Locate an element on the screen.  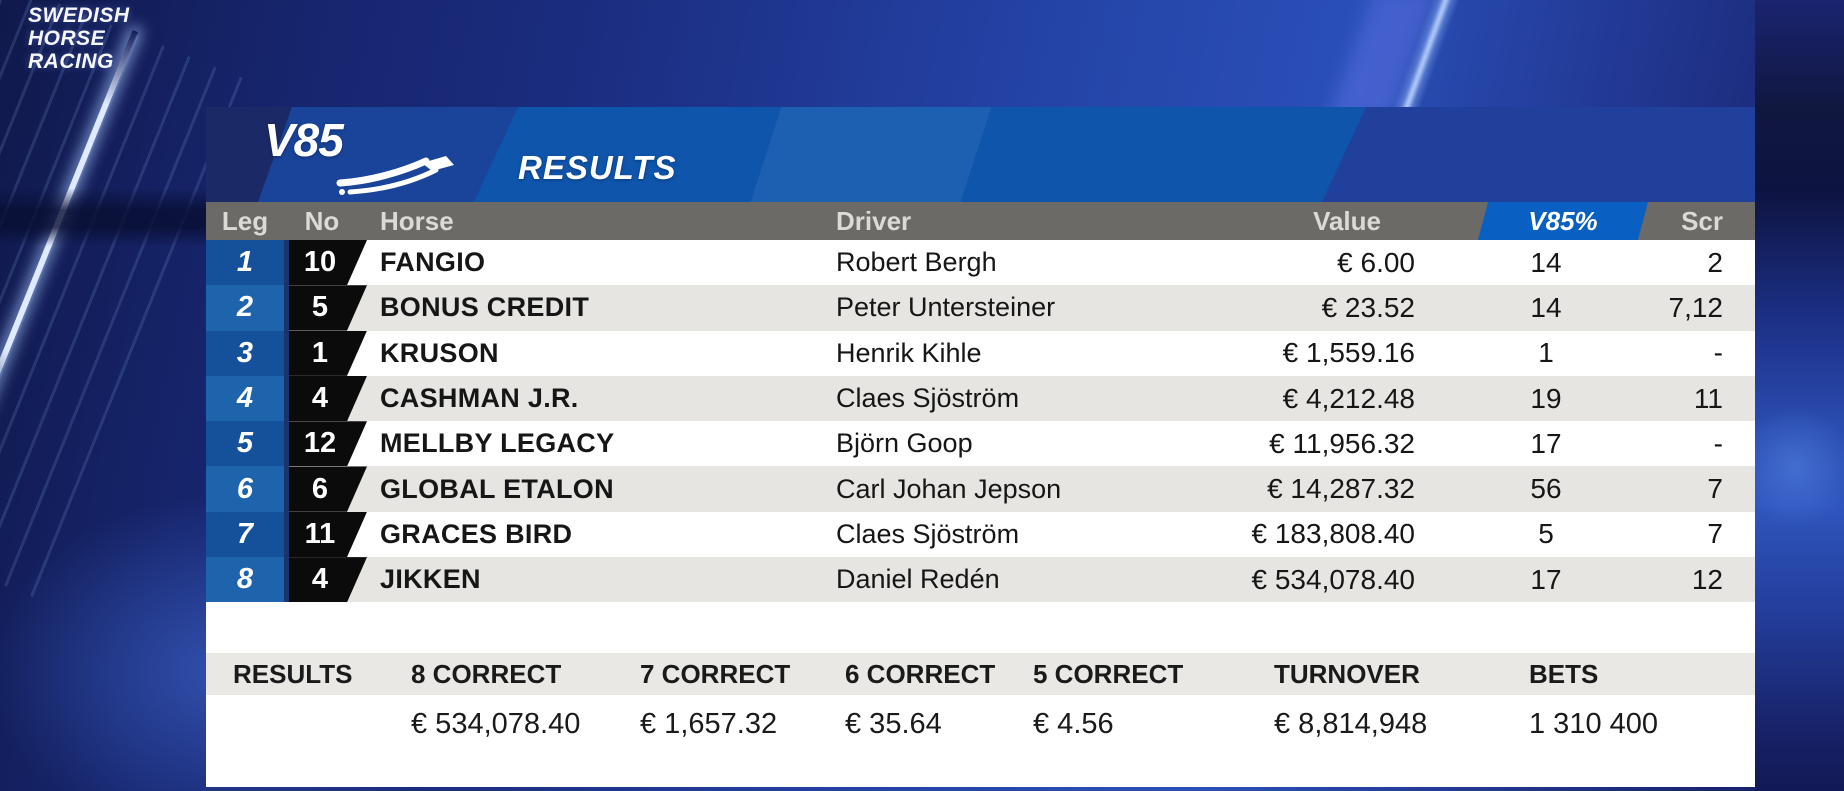
horse-name: MELLBY LEGACY is located at coordinates (497, 443).